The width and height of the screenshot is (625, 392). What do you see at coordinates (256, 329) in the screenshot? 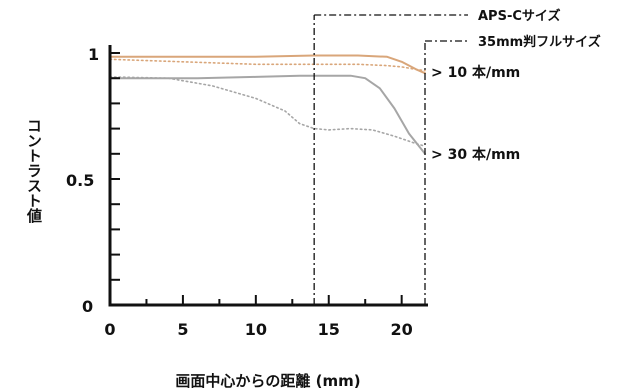
I see `x-tick-label: 10` at bounding box center [256, 329].